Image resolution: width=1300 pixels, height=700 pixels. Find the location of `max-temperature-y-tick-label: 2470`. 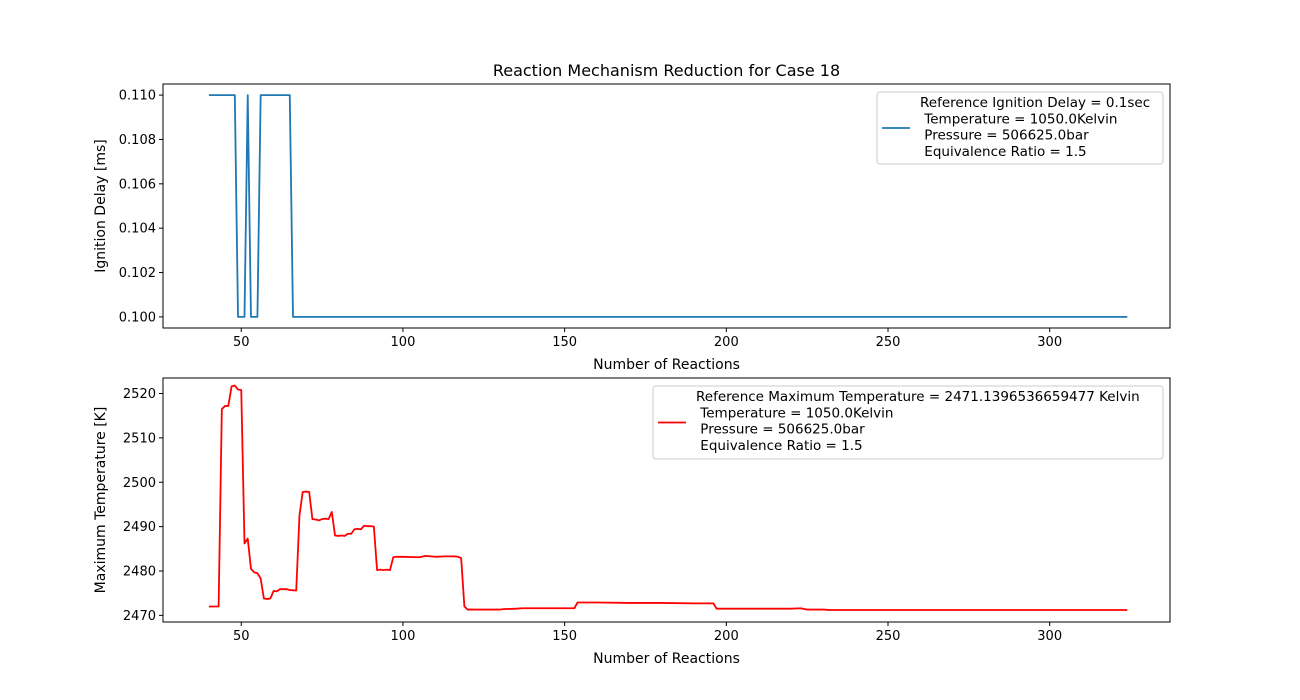

max-temperature-y-tick-label: 2470 is located at coordinates (139, 616).